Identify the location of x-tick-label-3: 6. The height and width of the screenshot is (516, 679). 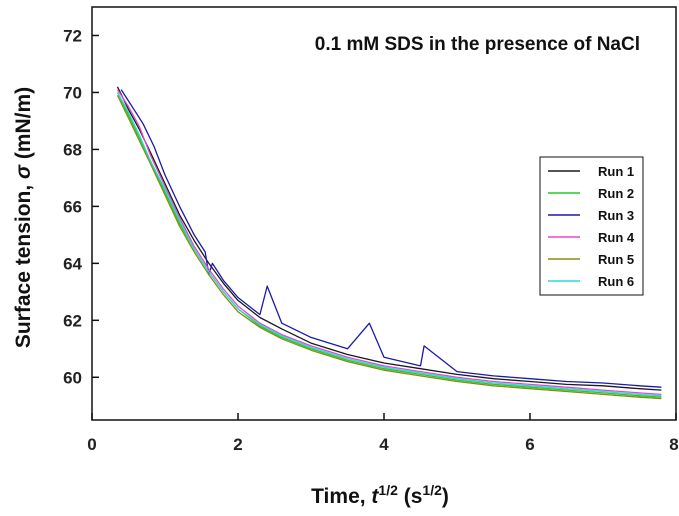
(529, 444).